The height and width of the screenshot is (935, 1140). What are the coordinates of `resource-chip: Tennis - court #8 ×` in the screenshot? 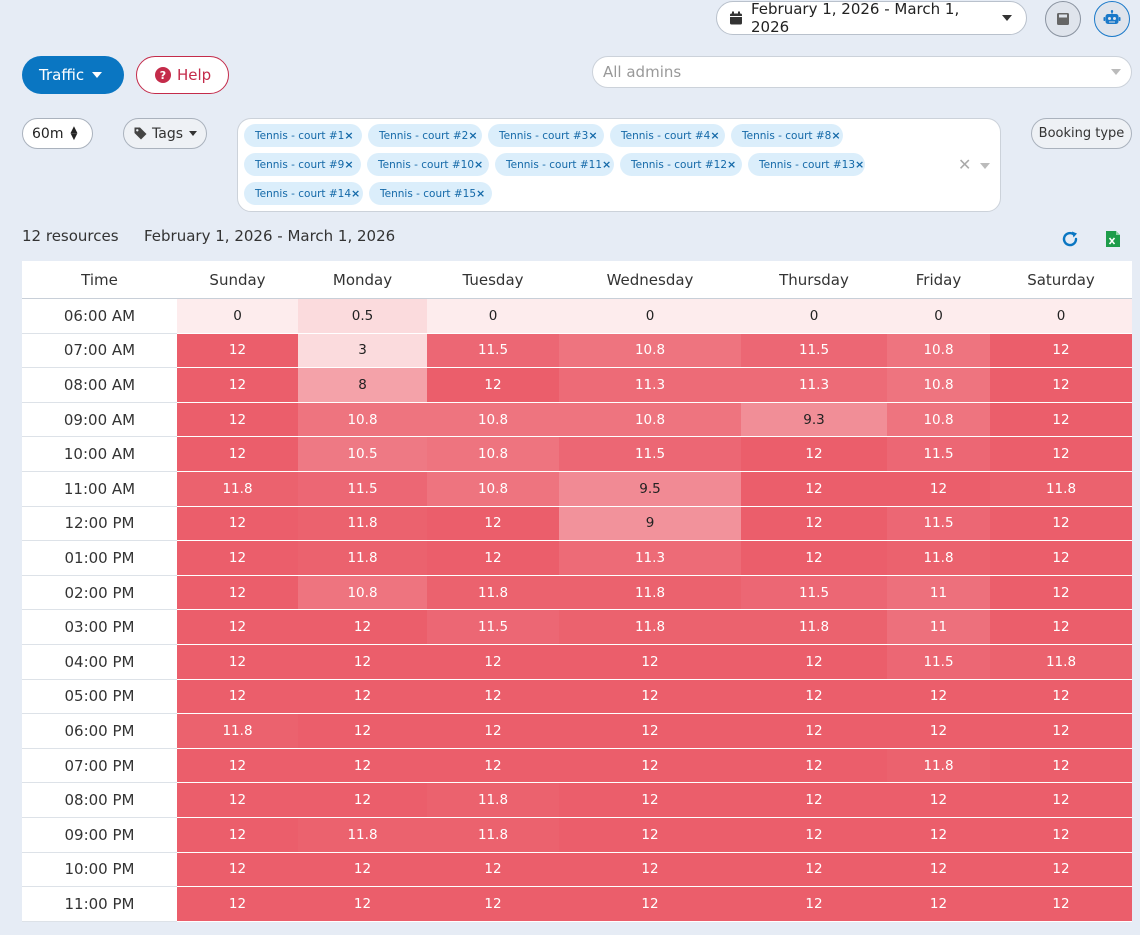 It's located at (787, 135).